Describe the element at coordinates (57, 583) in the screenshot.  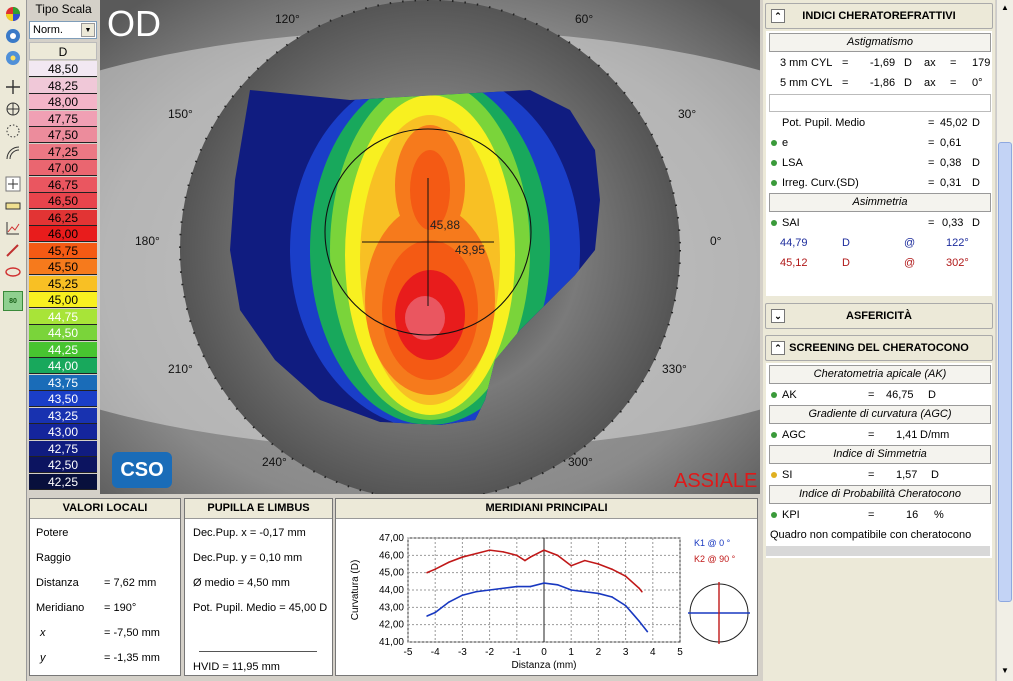
I see `local-label: Distanza` at that location.